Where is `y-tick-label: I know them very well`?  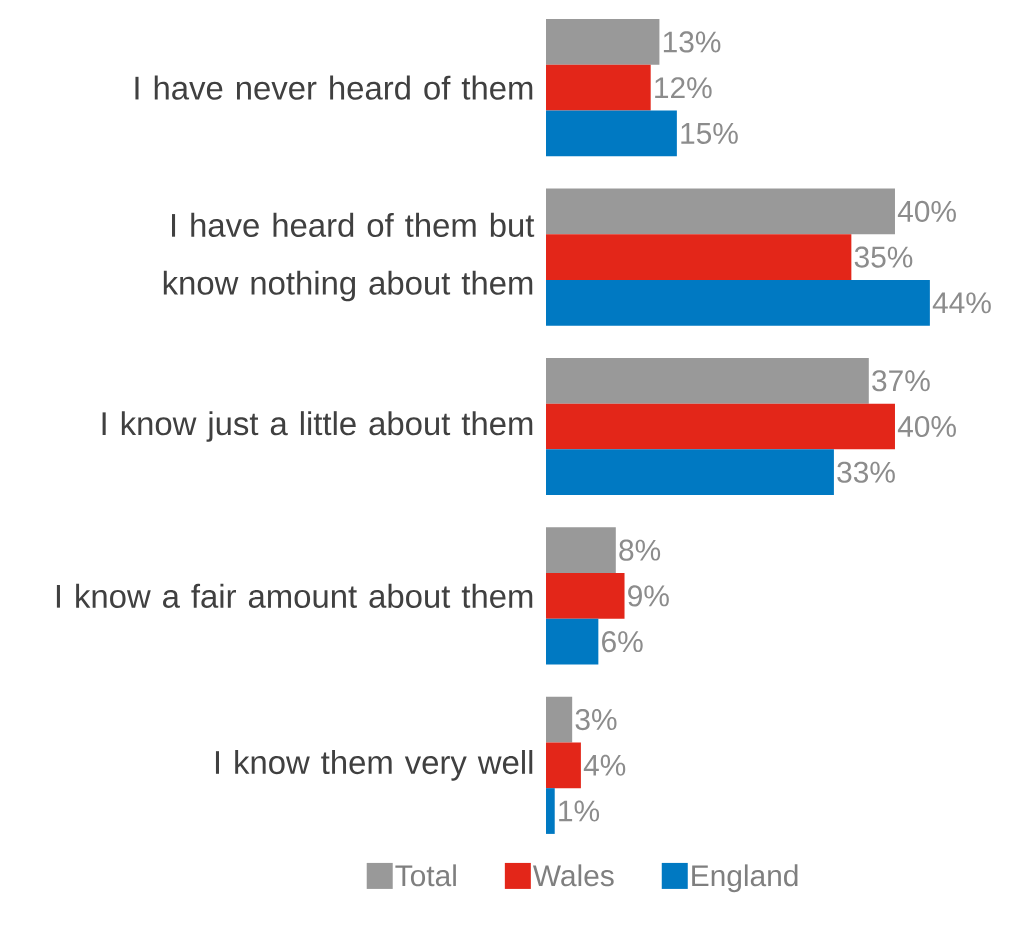
y-tick-label: I know them very well is located at coordinates (374, 765).